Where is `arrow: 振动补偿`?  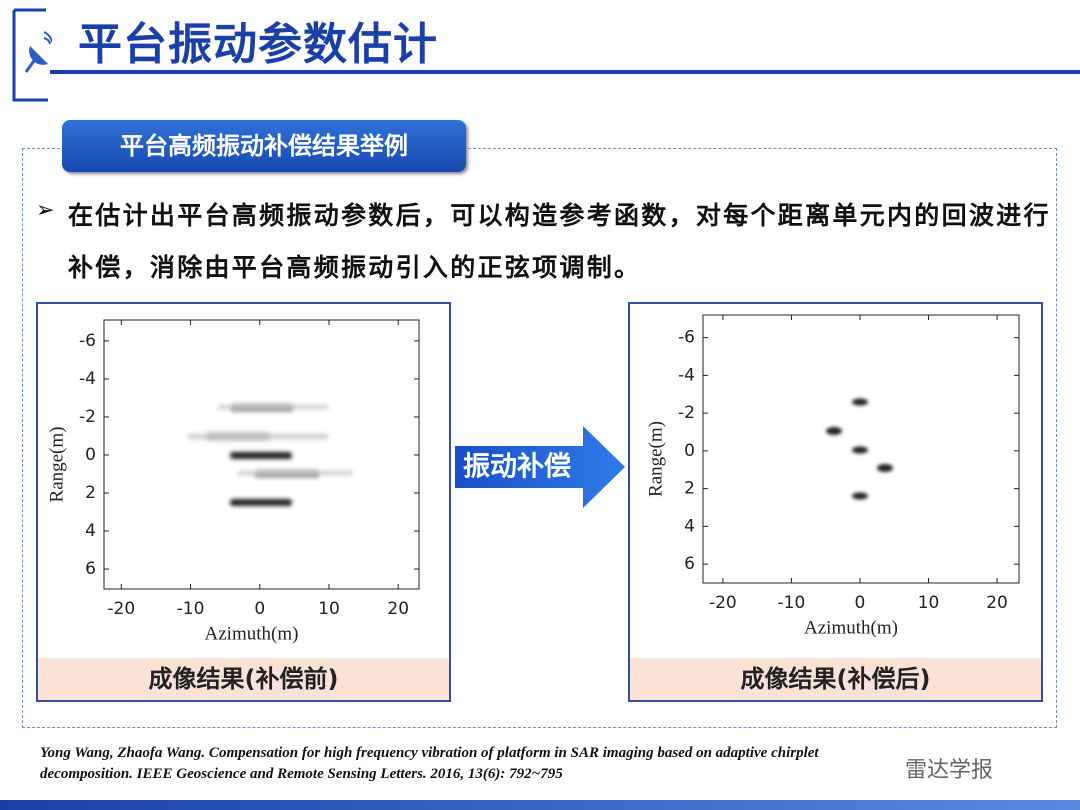 arrow: 振动补偿 is located at coordinates (540, 467).